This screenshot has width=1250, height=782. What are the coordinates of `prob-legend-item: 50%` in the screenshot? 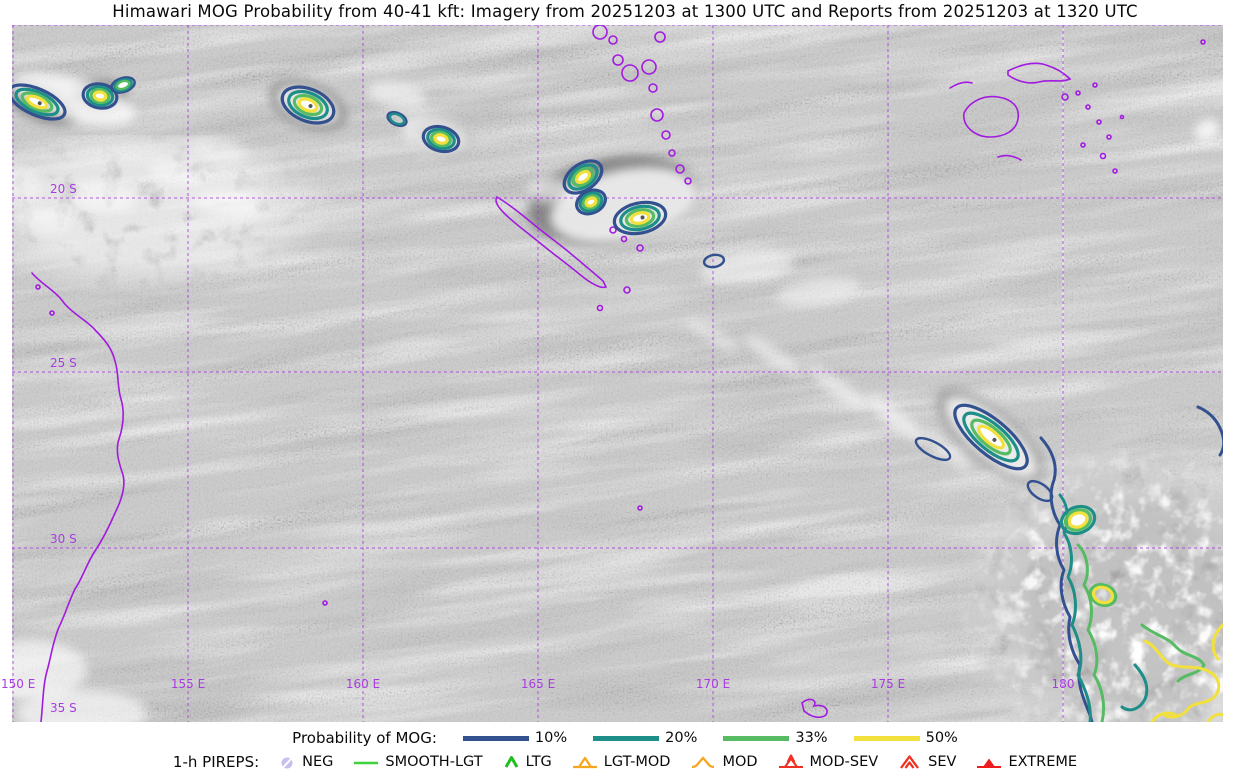 It's located at (905, 738).